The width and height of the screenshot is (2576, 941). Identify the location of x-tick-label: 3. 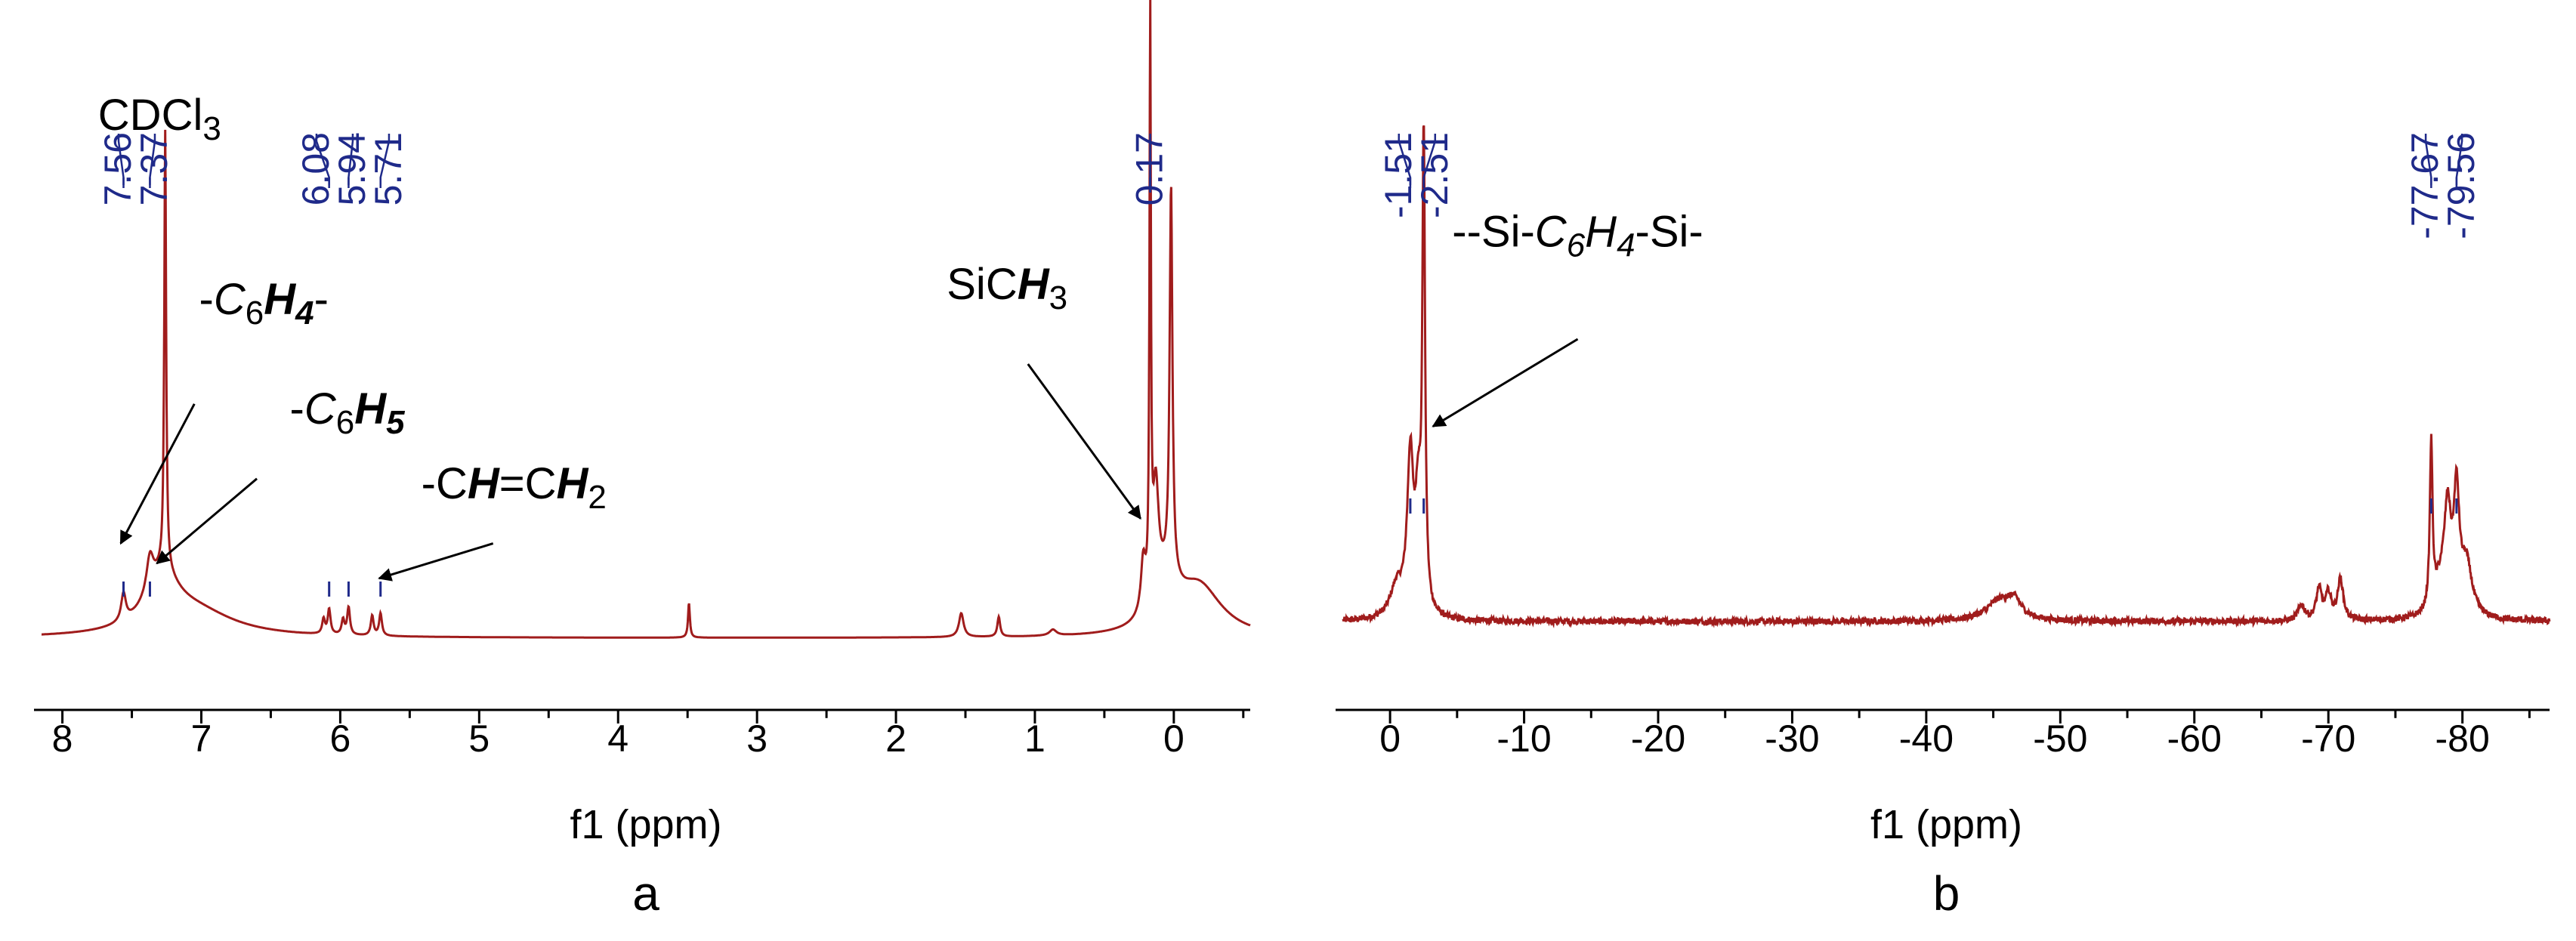
(757, 738).